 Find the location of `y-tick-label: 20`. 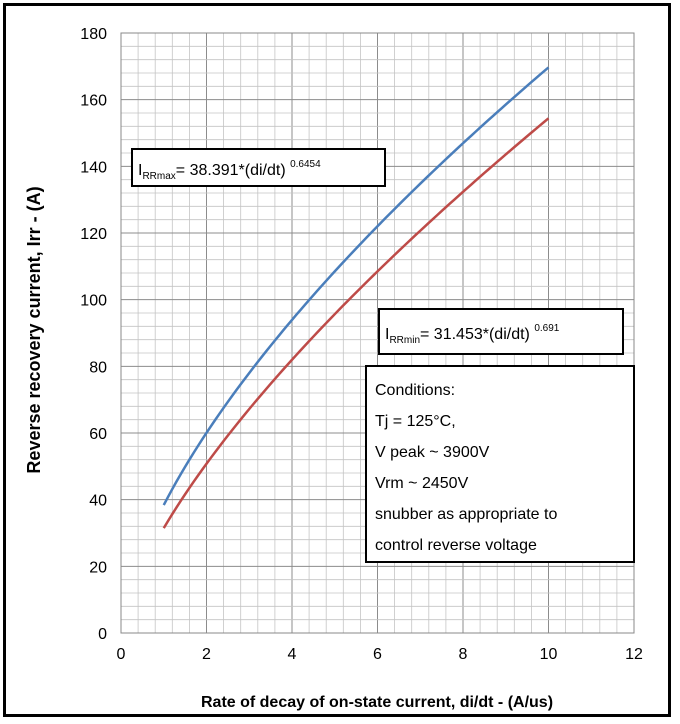

y-tick-label: 20 is located at coordinates (98, 567).